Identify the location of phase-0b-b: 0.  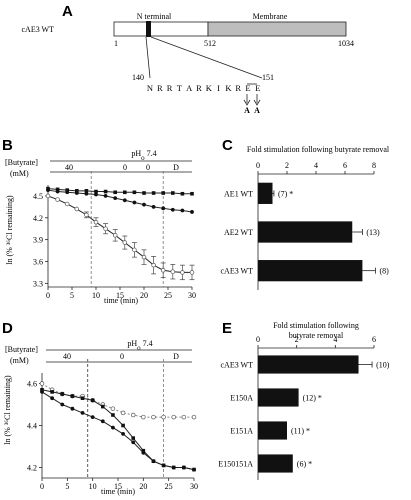
(148, 167).